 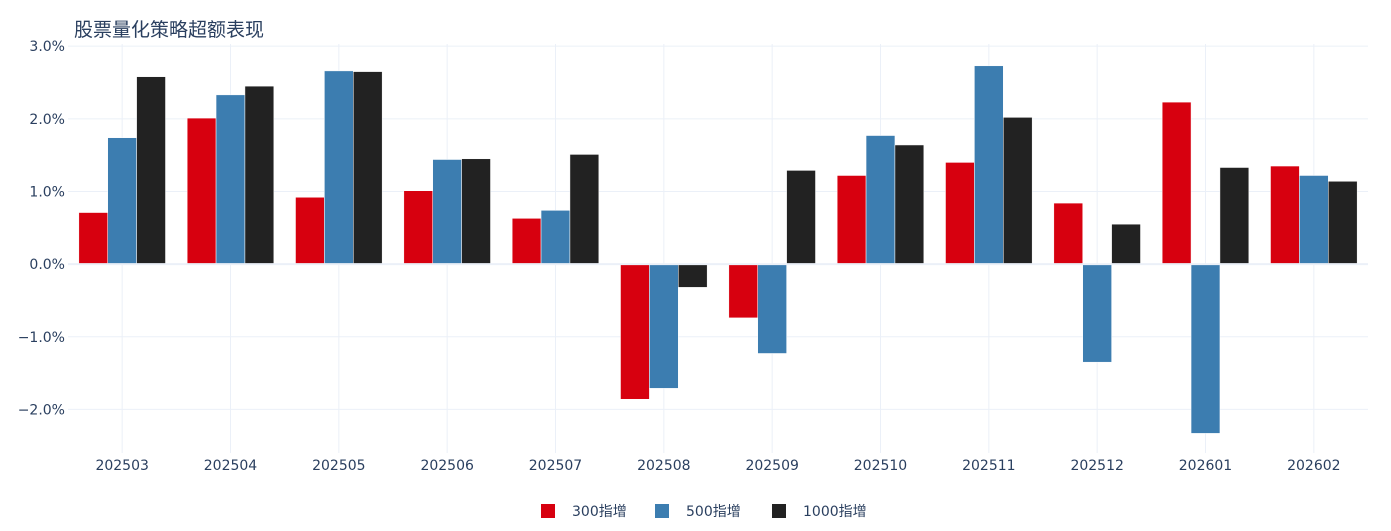 What do you see at coordinates (418, 227) in the screenshot?
I see `bar-300指增-202506` at bounding box center [418, 227].